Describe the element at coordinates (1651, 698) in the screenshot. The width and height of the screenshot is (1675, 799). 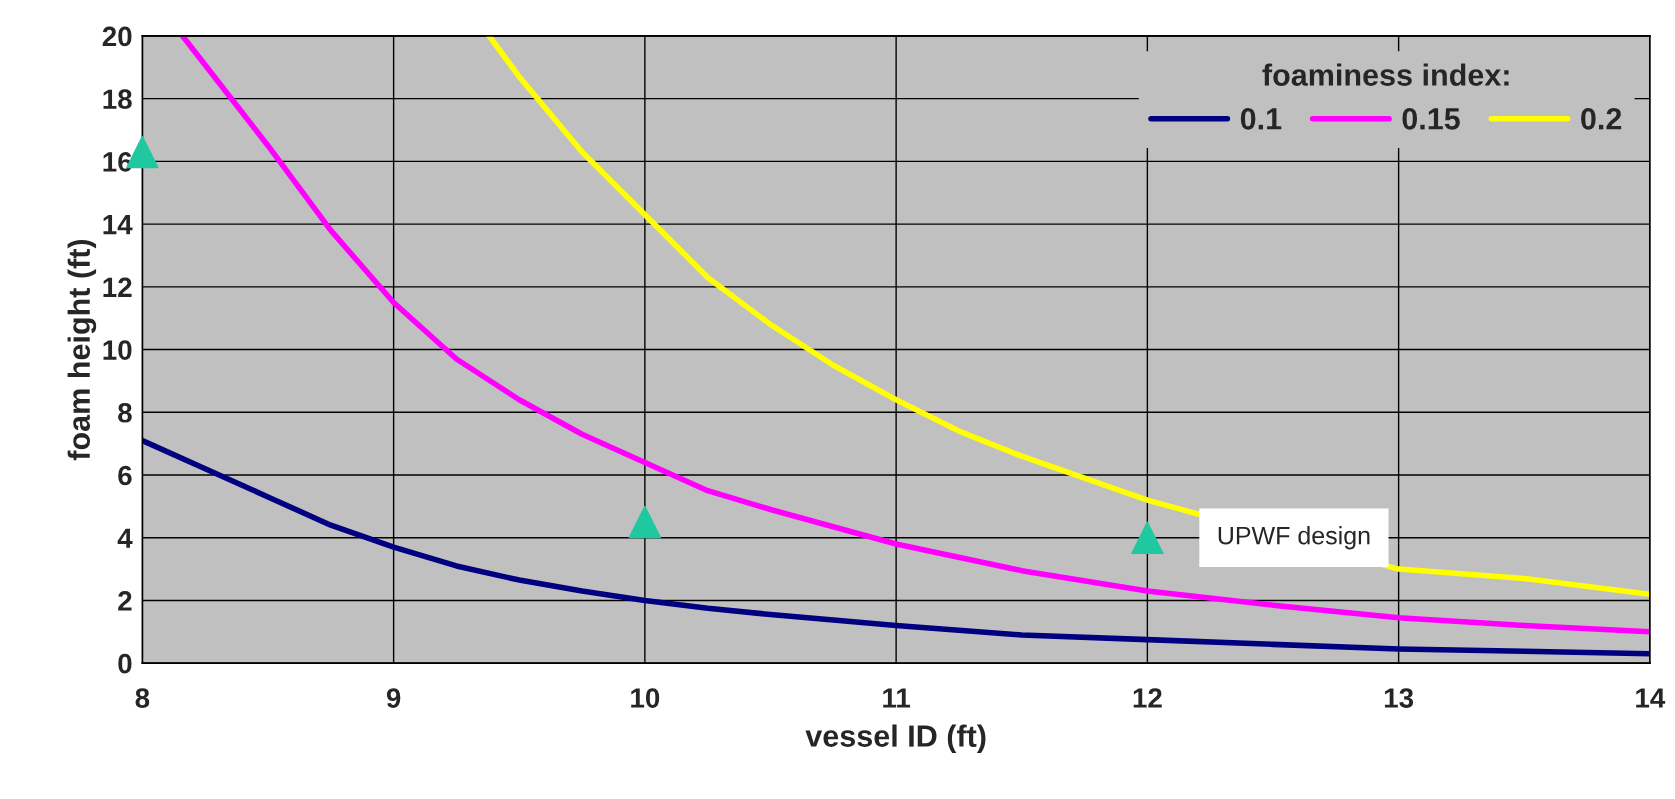
I see `x-tick-label: 14` at that location.